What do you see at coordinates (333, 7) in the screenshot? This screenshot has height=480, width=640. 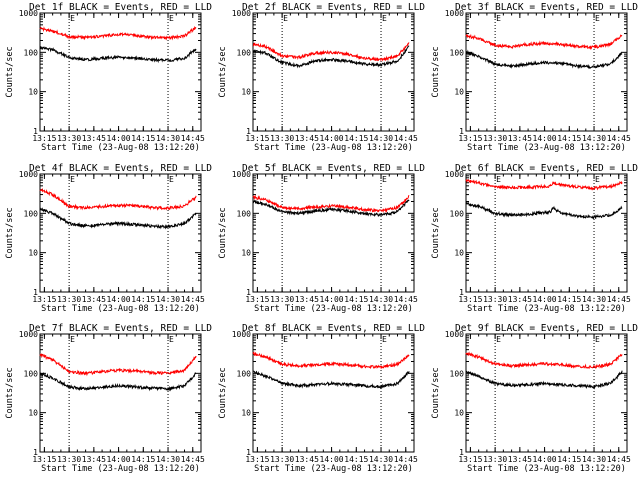 I see `chart-title: Det 2f BLACK = Events, RED = LLD` at bounding box center [333, 7].